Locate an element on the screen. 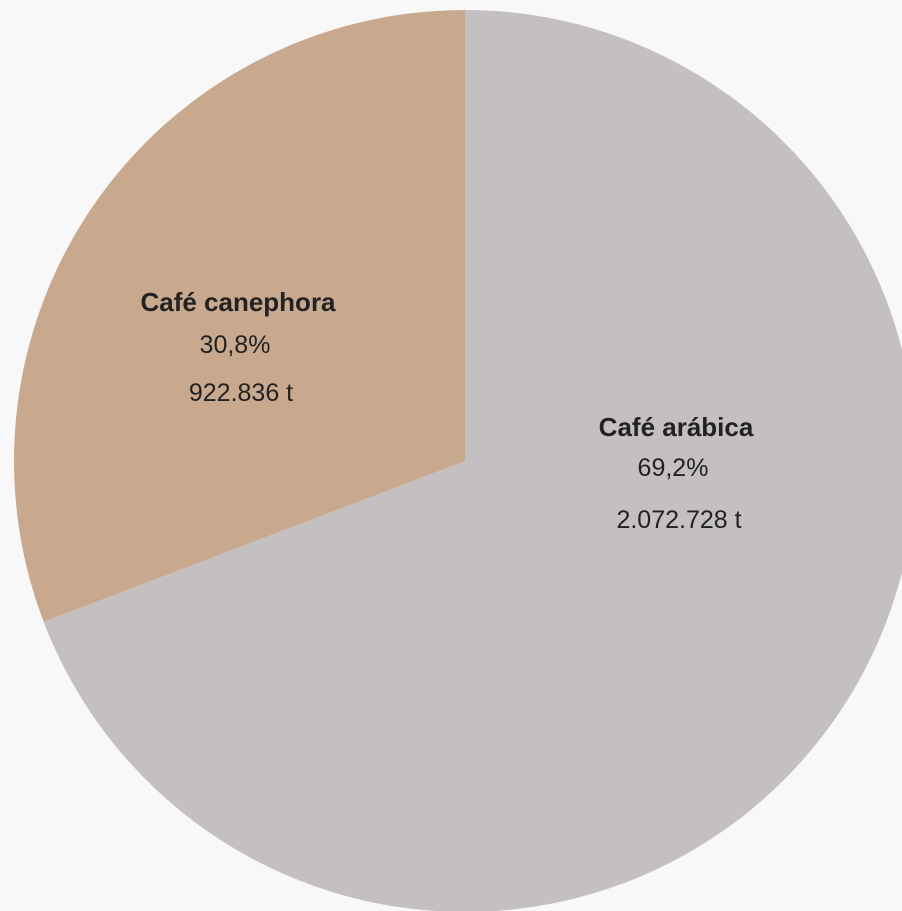  slice-percent-arabica: 69,2% is located at coordinates (673, 468).